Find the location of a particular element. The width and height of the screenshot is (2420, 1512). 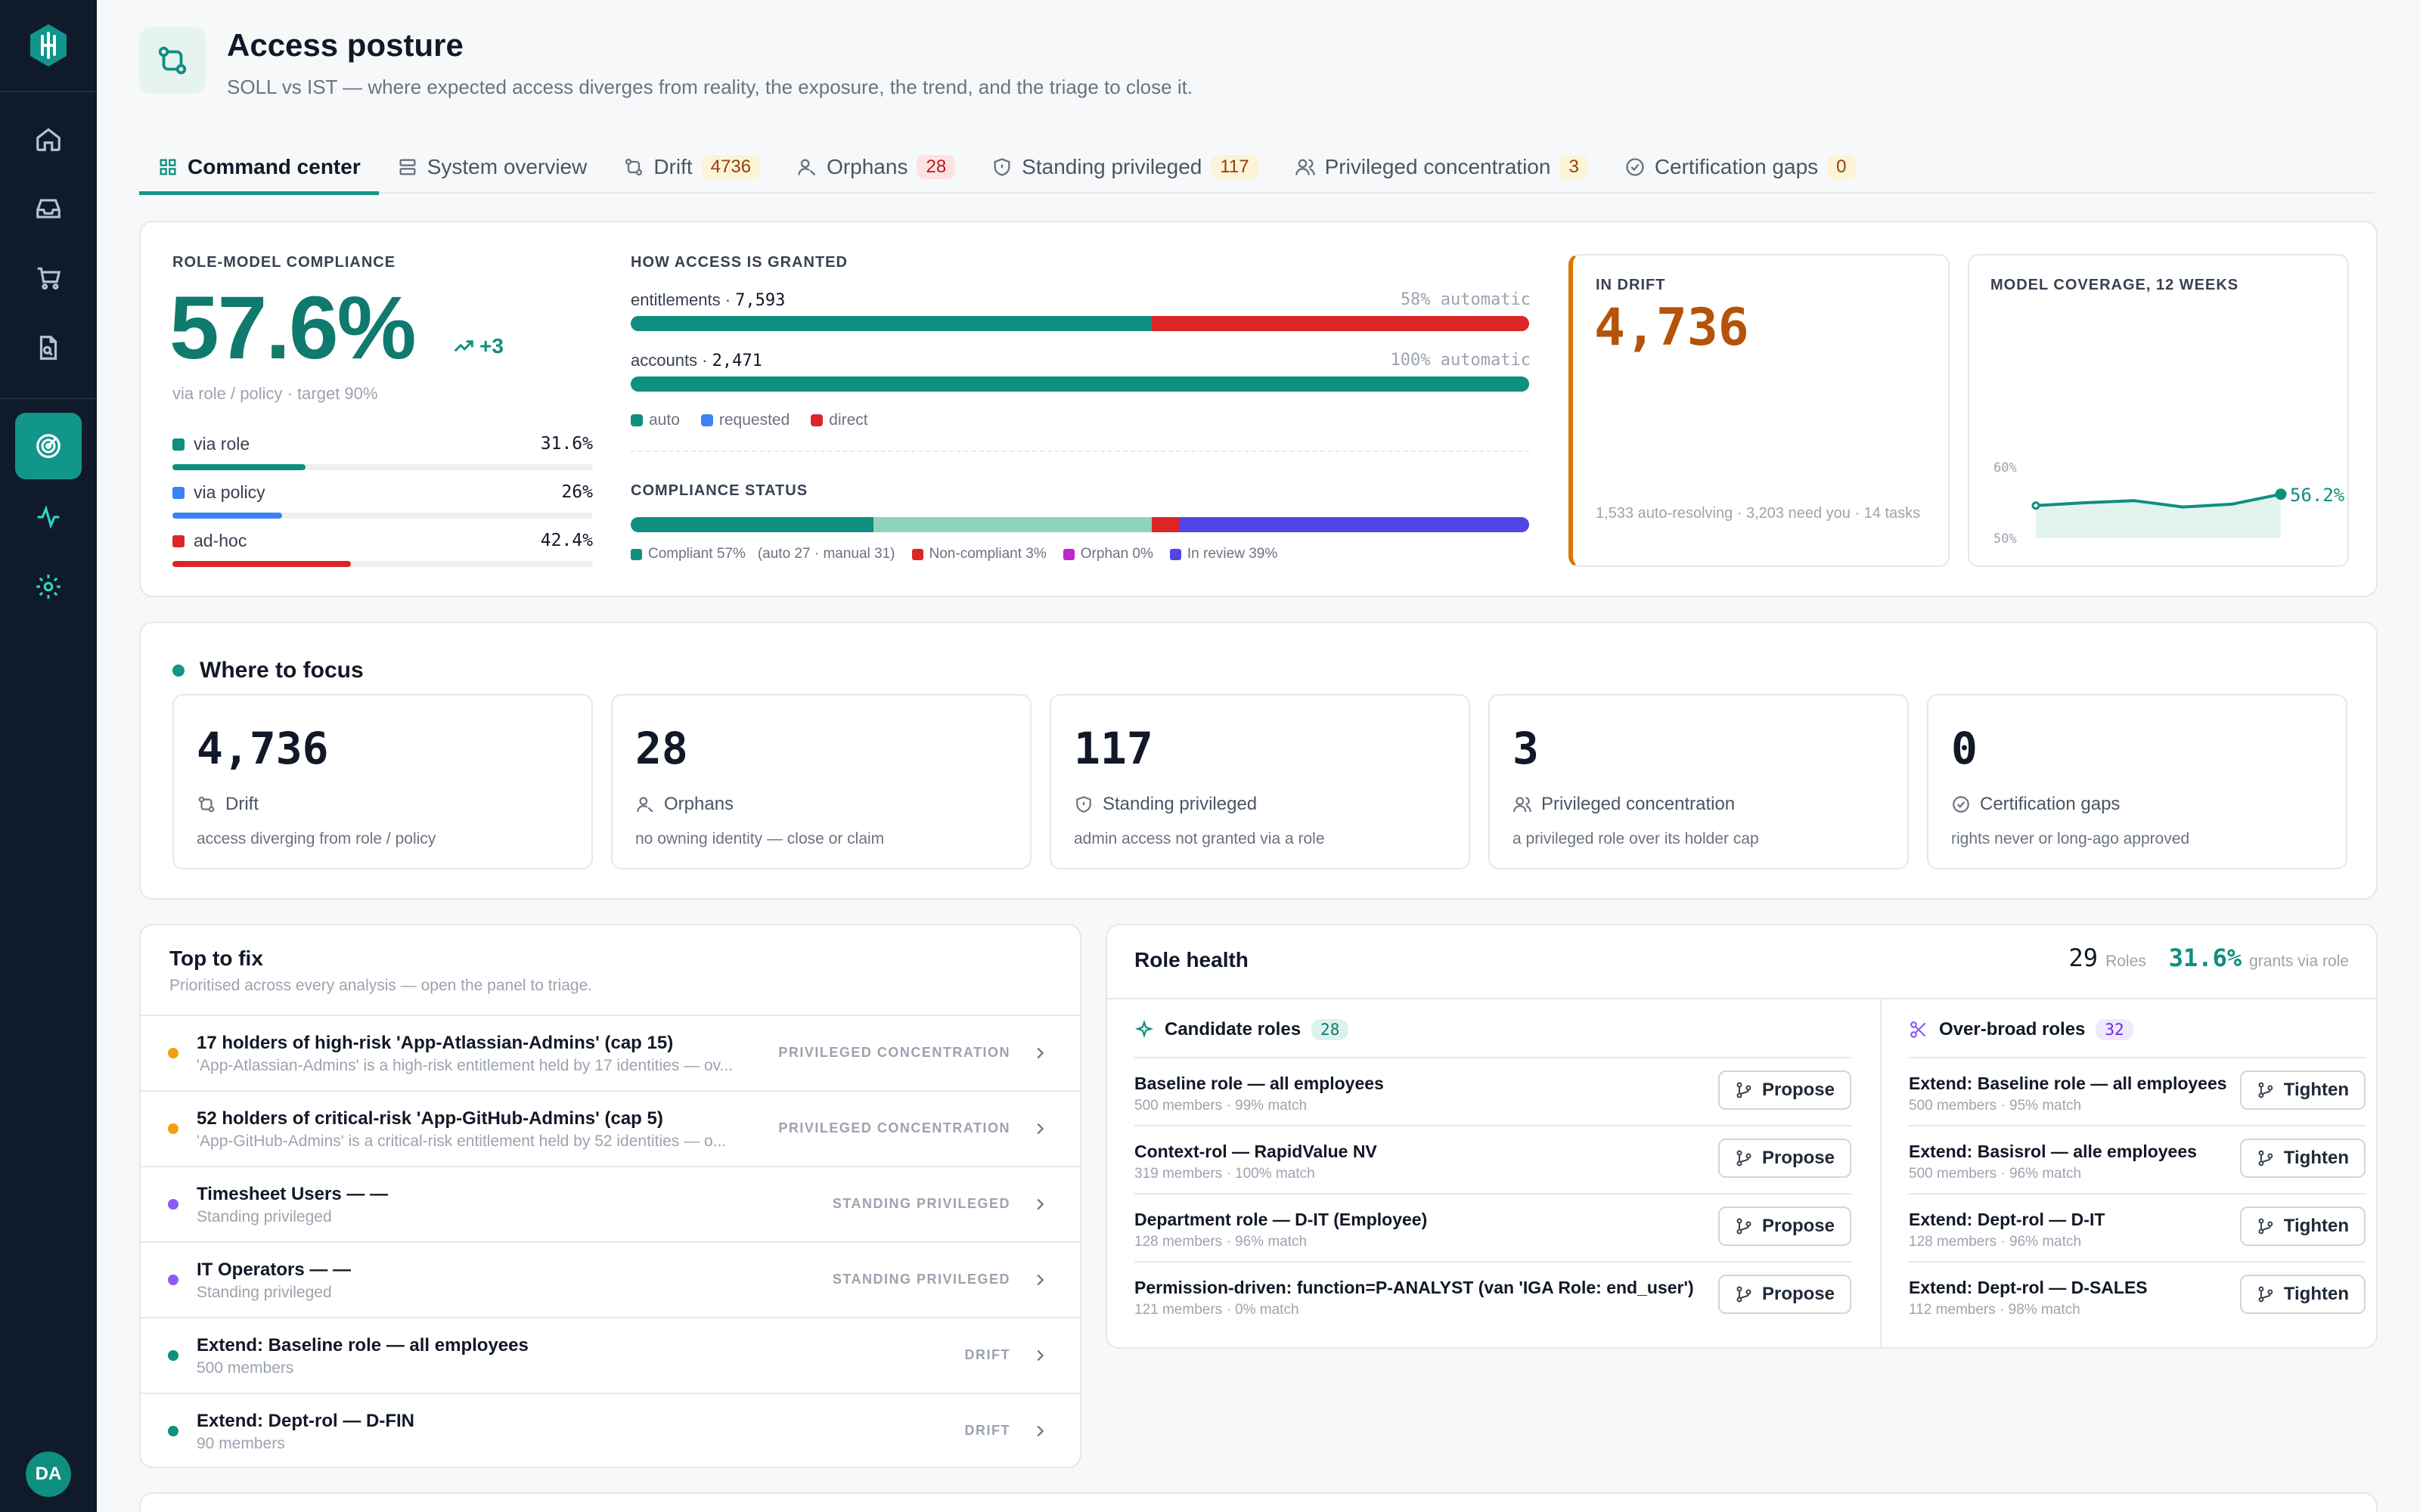

compliance-sub: via role / policy · target 90% is located at coordinates (275, 393).